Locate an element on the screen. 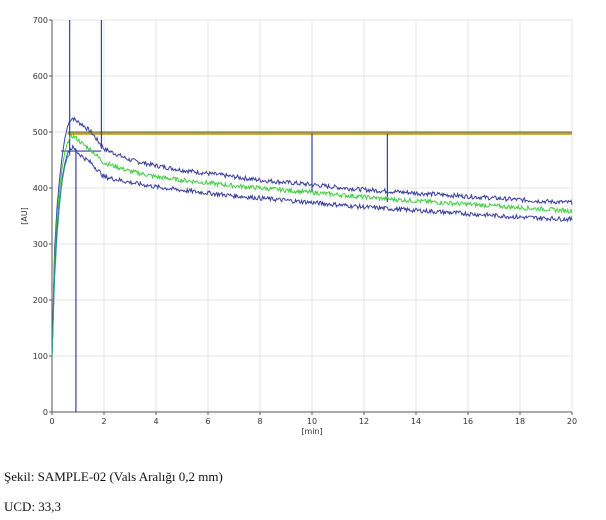 Image resolution: width=606 pixels, height=520 pixels. x-tick-label: 14 is located at coordinates (416, 421).